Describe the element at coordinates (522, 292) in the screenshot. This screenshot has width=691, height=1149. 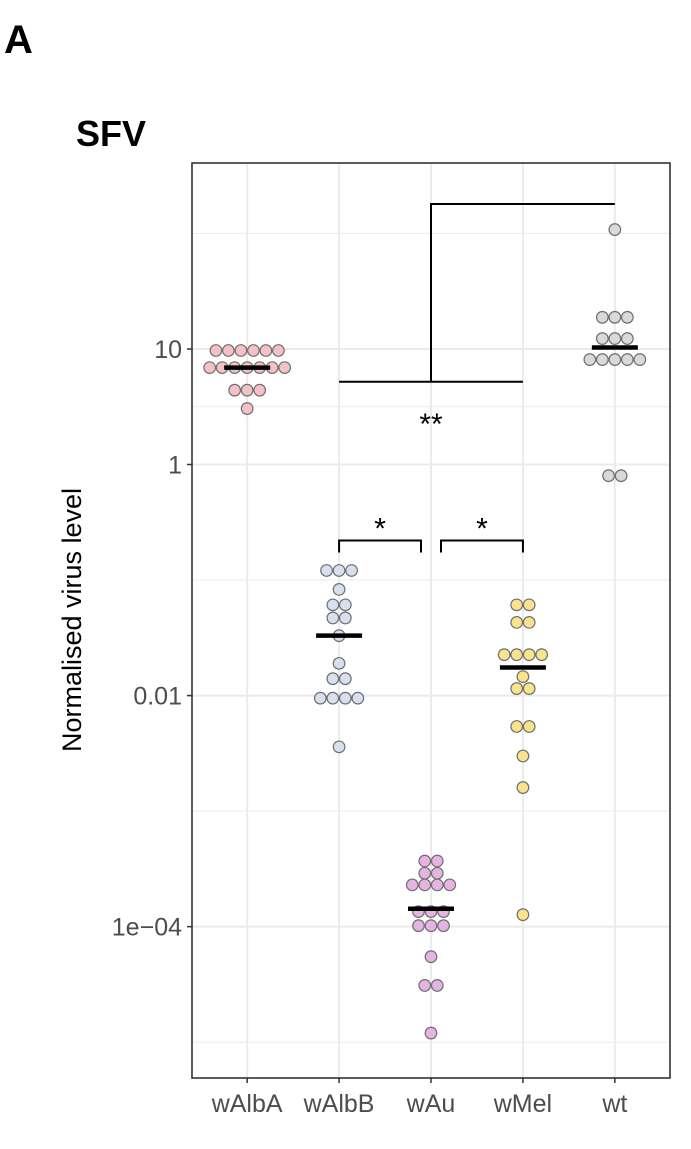
I see `significance-bracket-step` at that location.